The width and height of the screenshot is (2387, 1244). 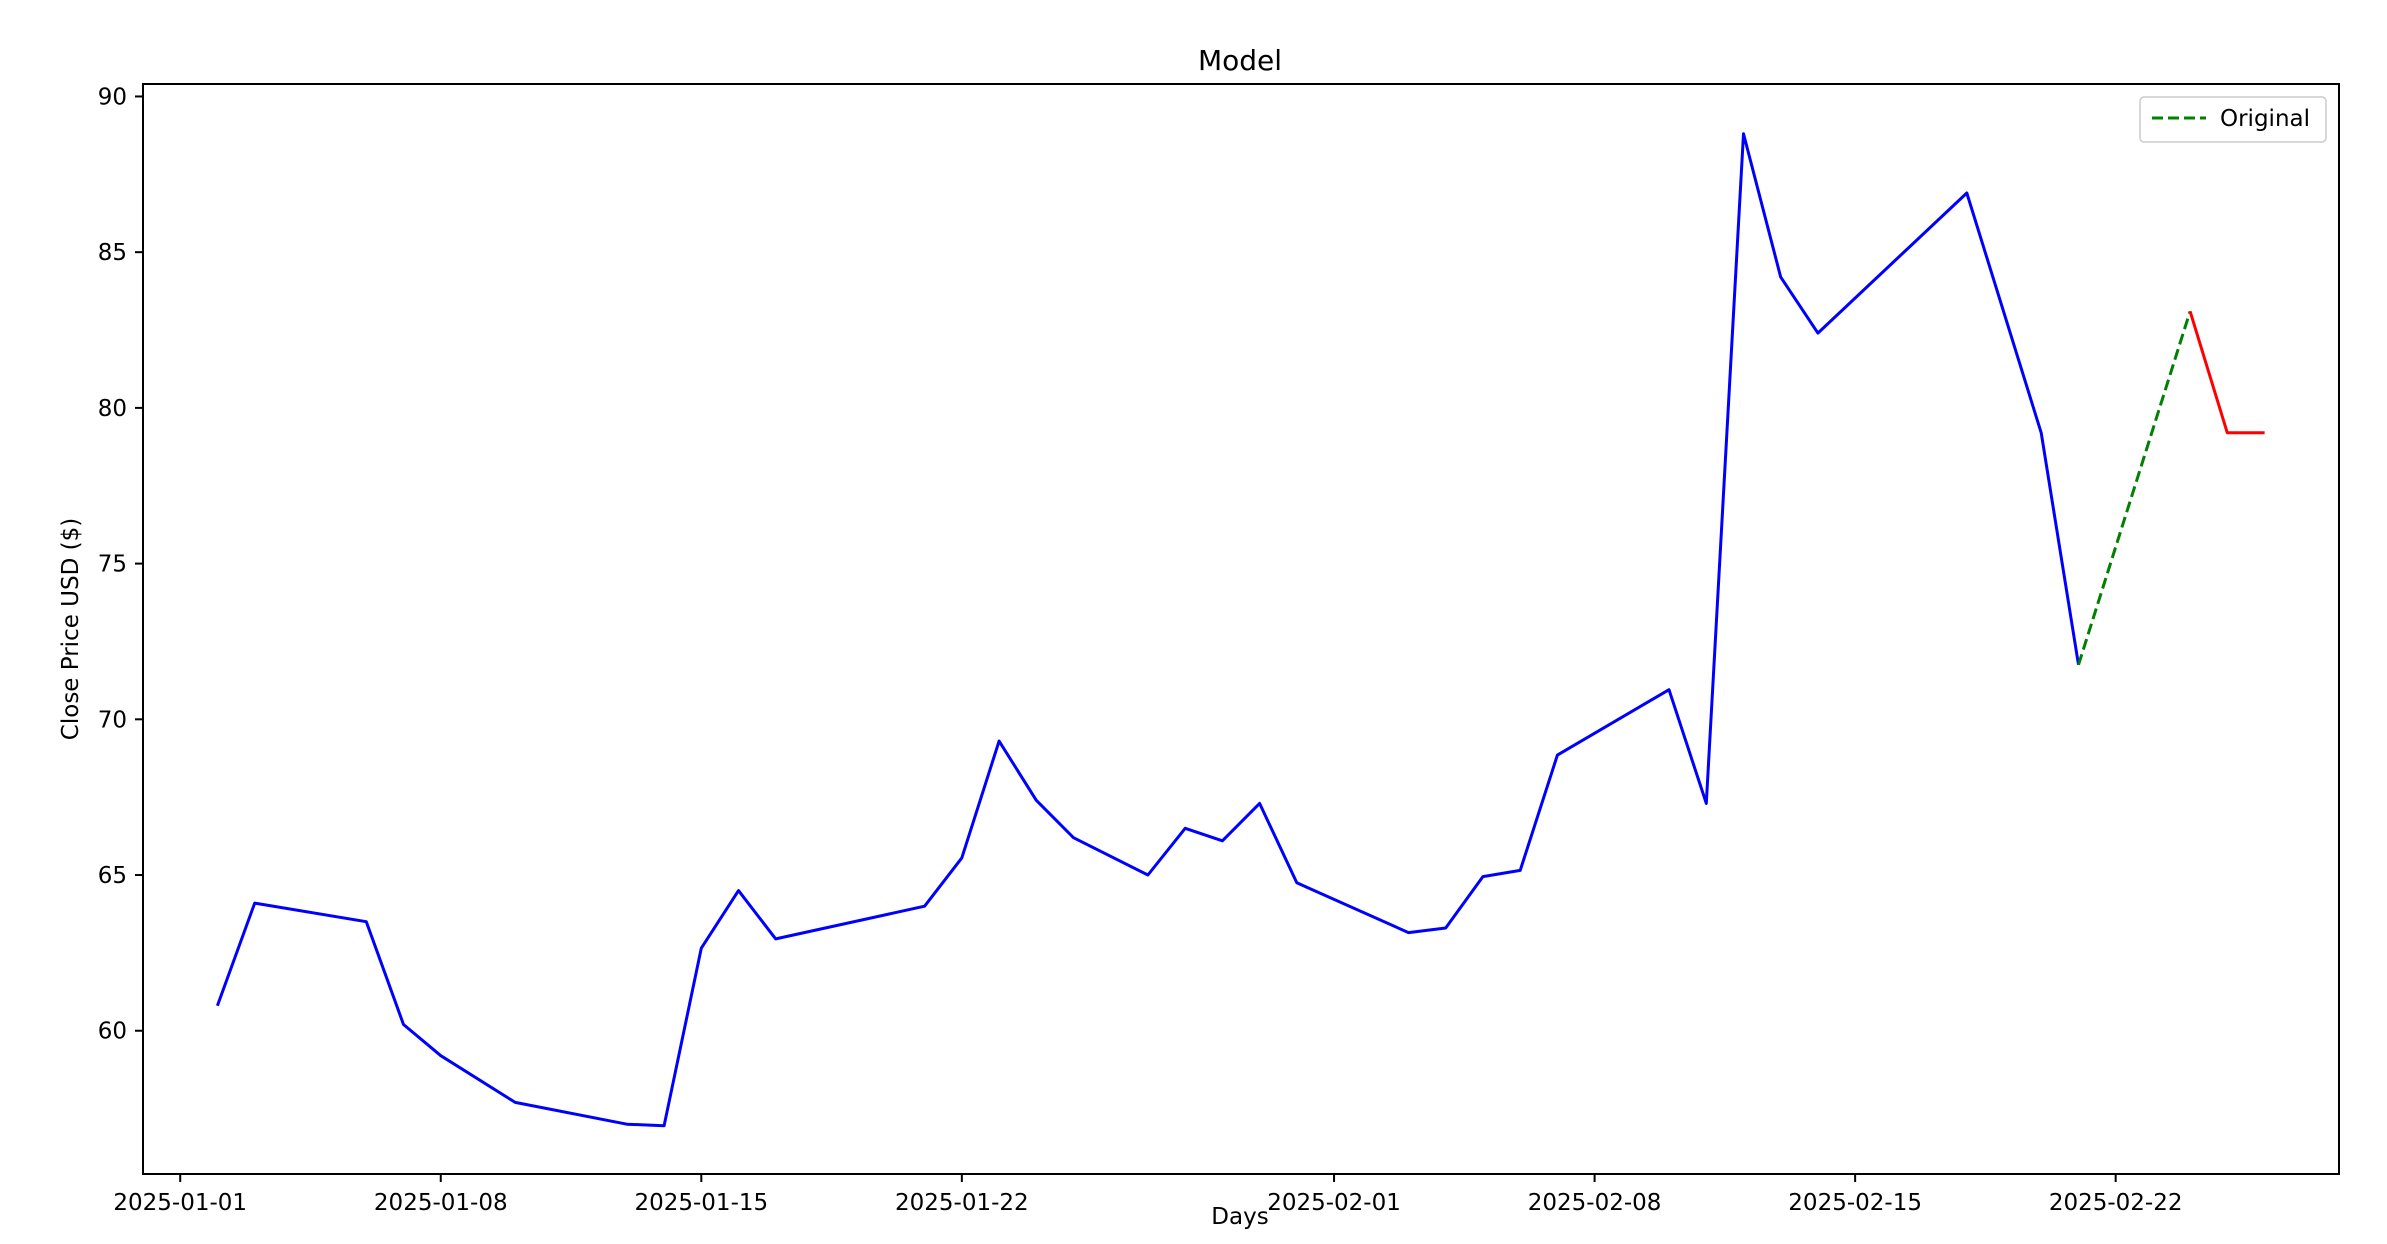 What do you see at coordinates (962, 1203) in the screenshot?
I see `x-tick-label: 2025-01-22` at bounding box center [962, 1203].